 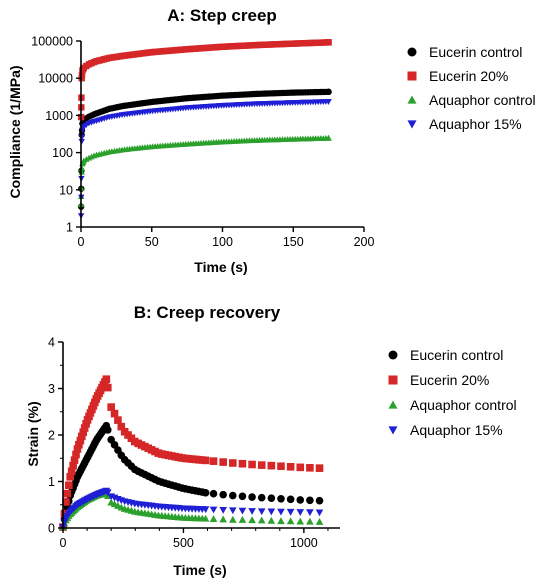 I want to click on legend-label: Eucerin control, so click(x=475, y=52).